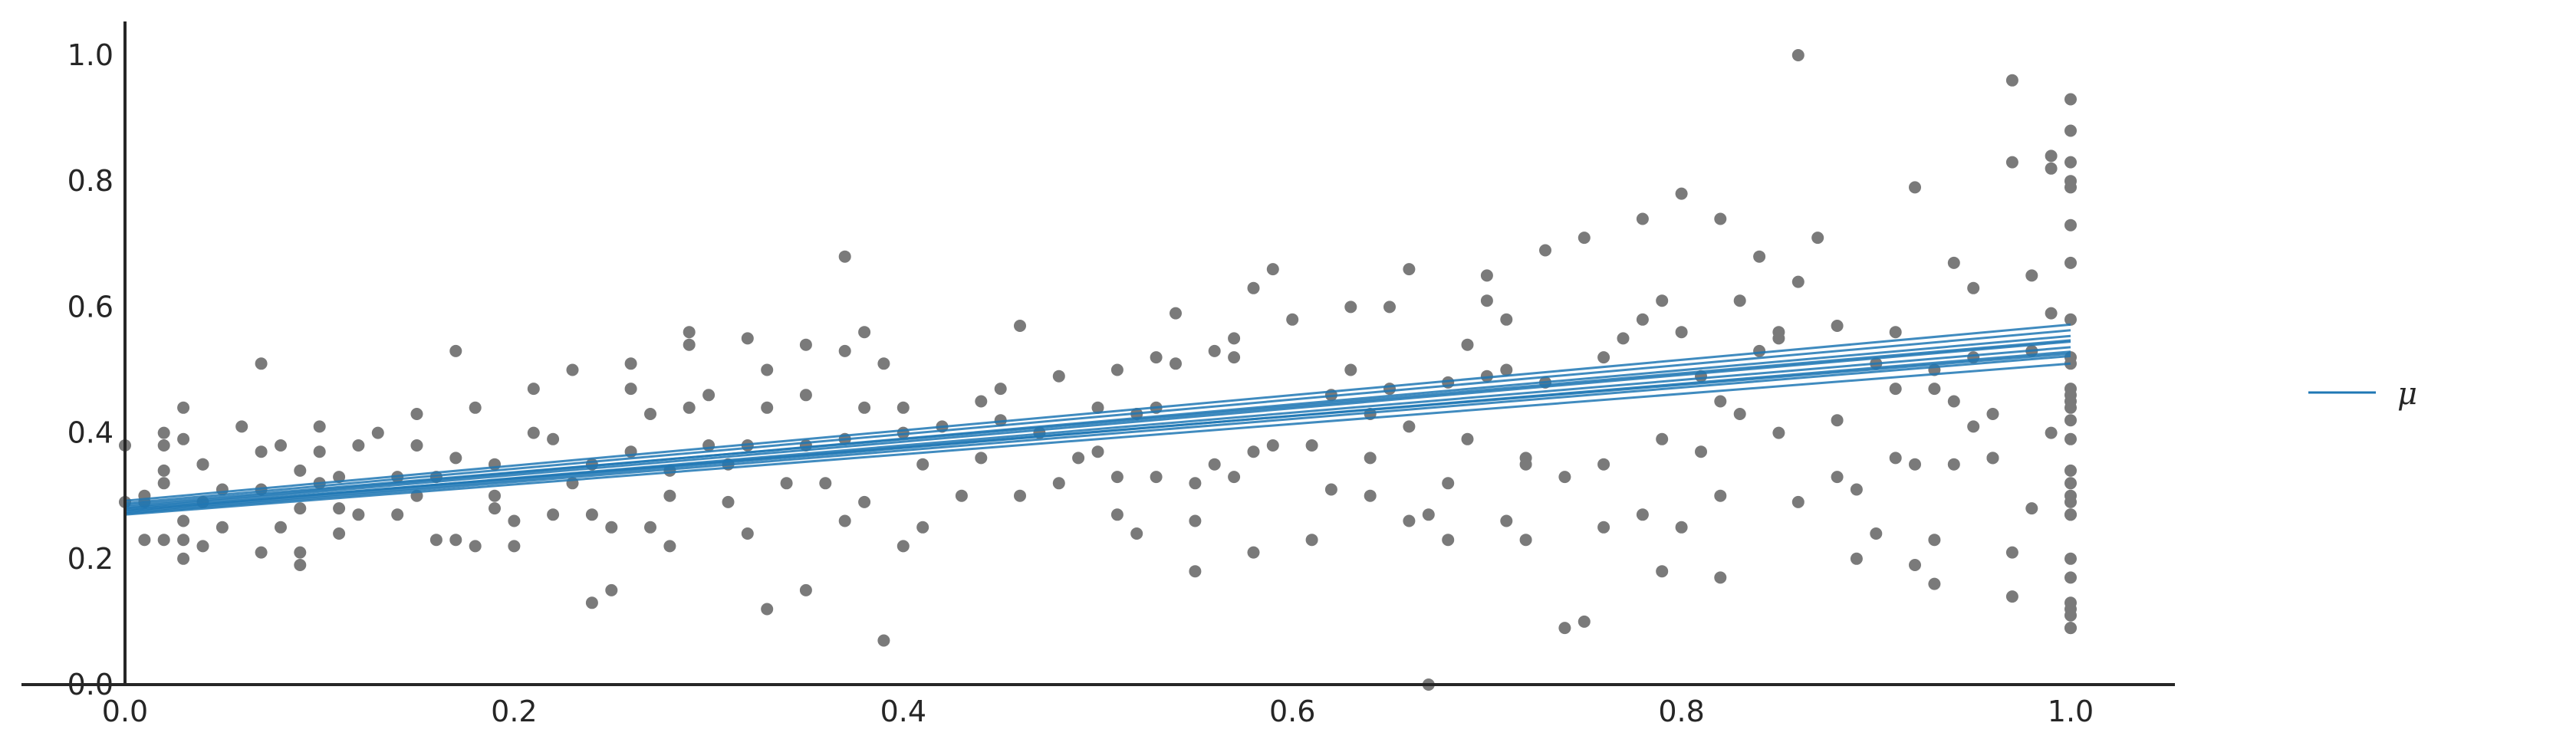  Describe the element at coordinates (90, 559) in the screenshot. I see `y-tick-label: 0.2` at that location.